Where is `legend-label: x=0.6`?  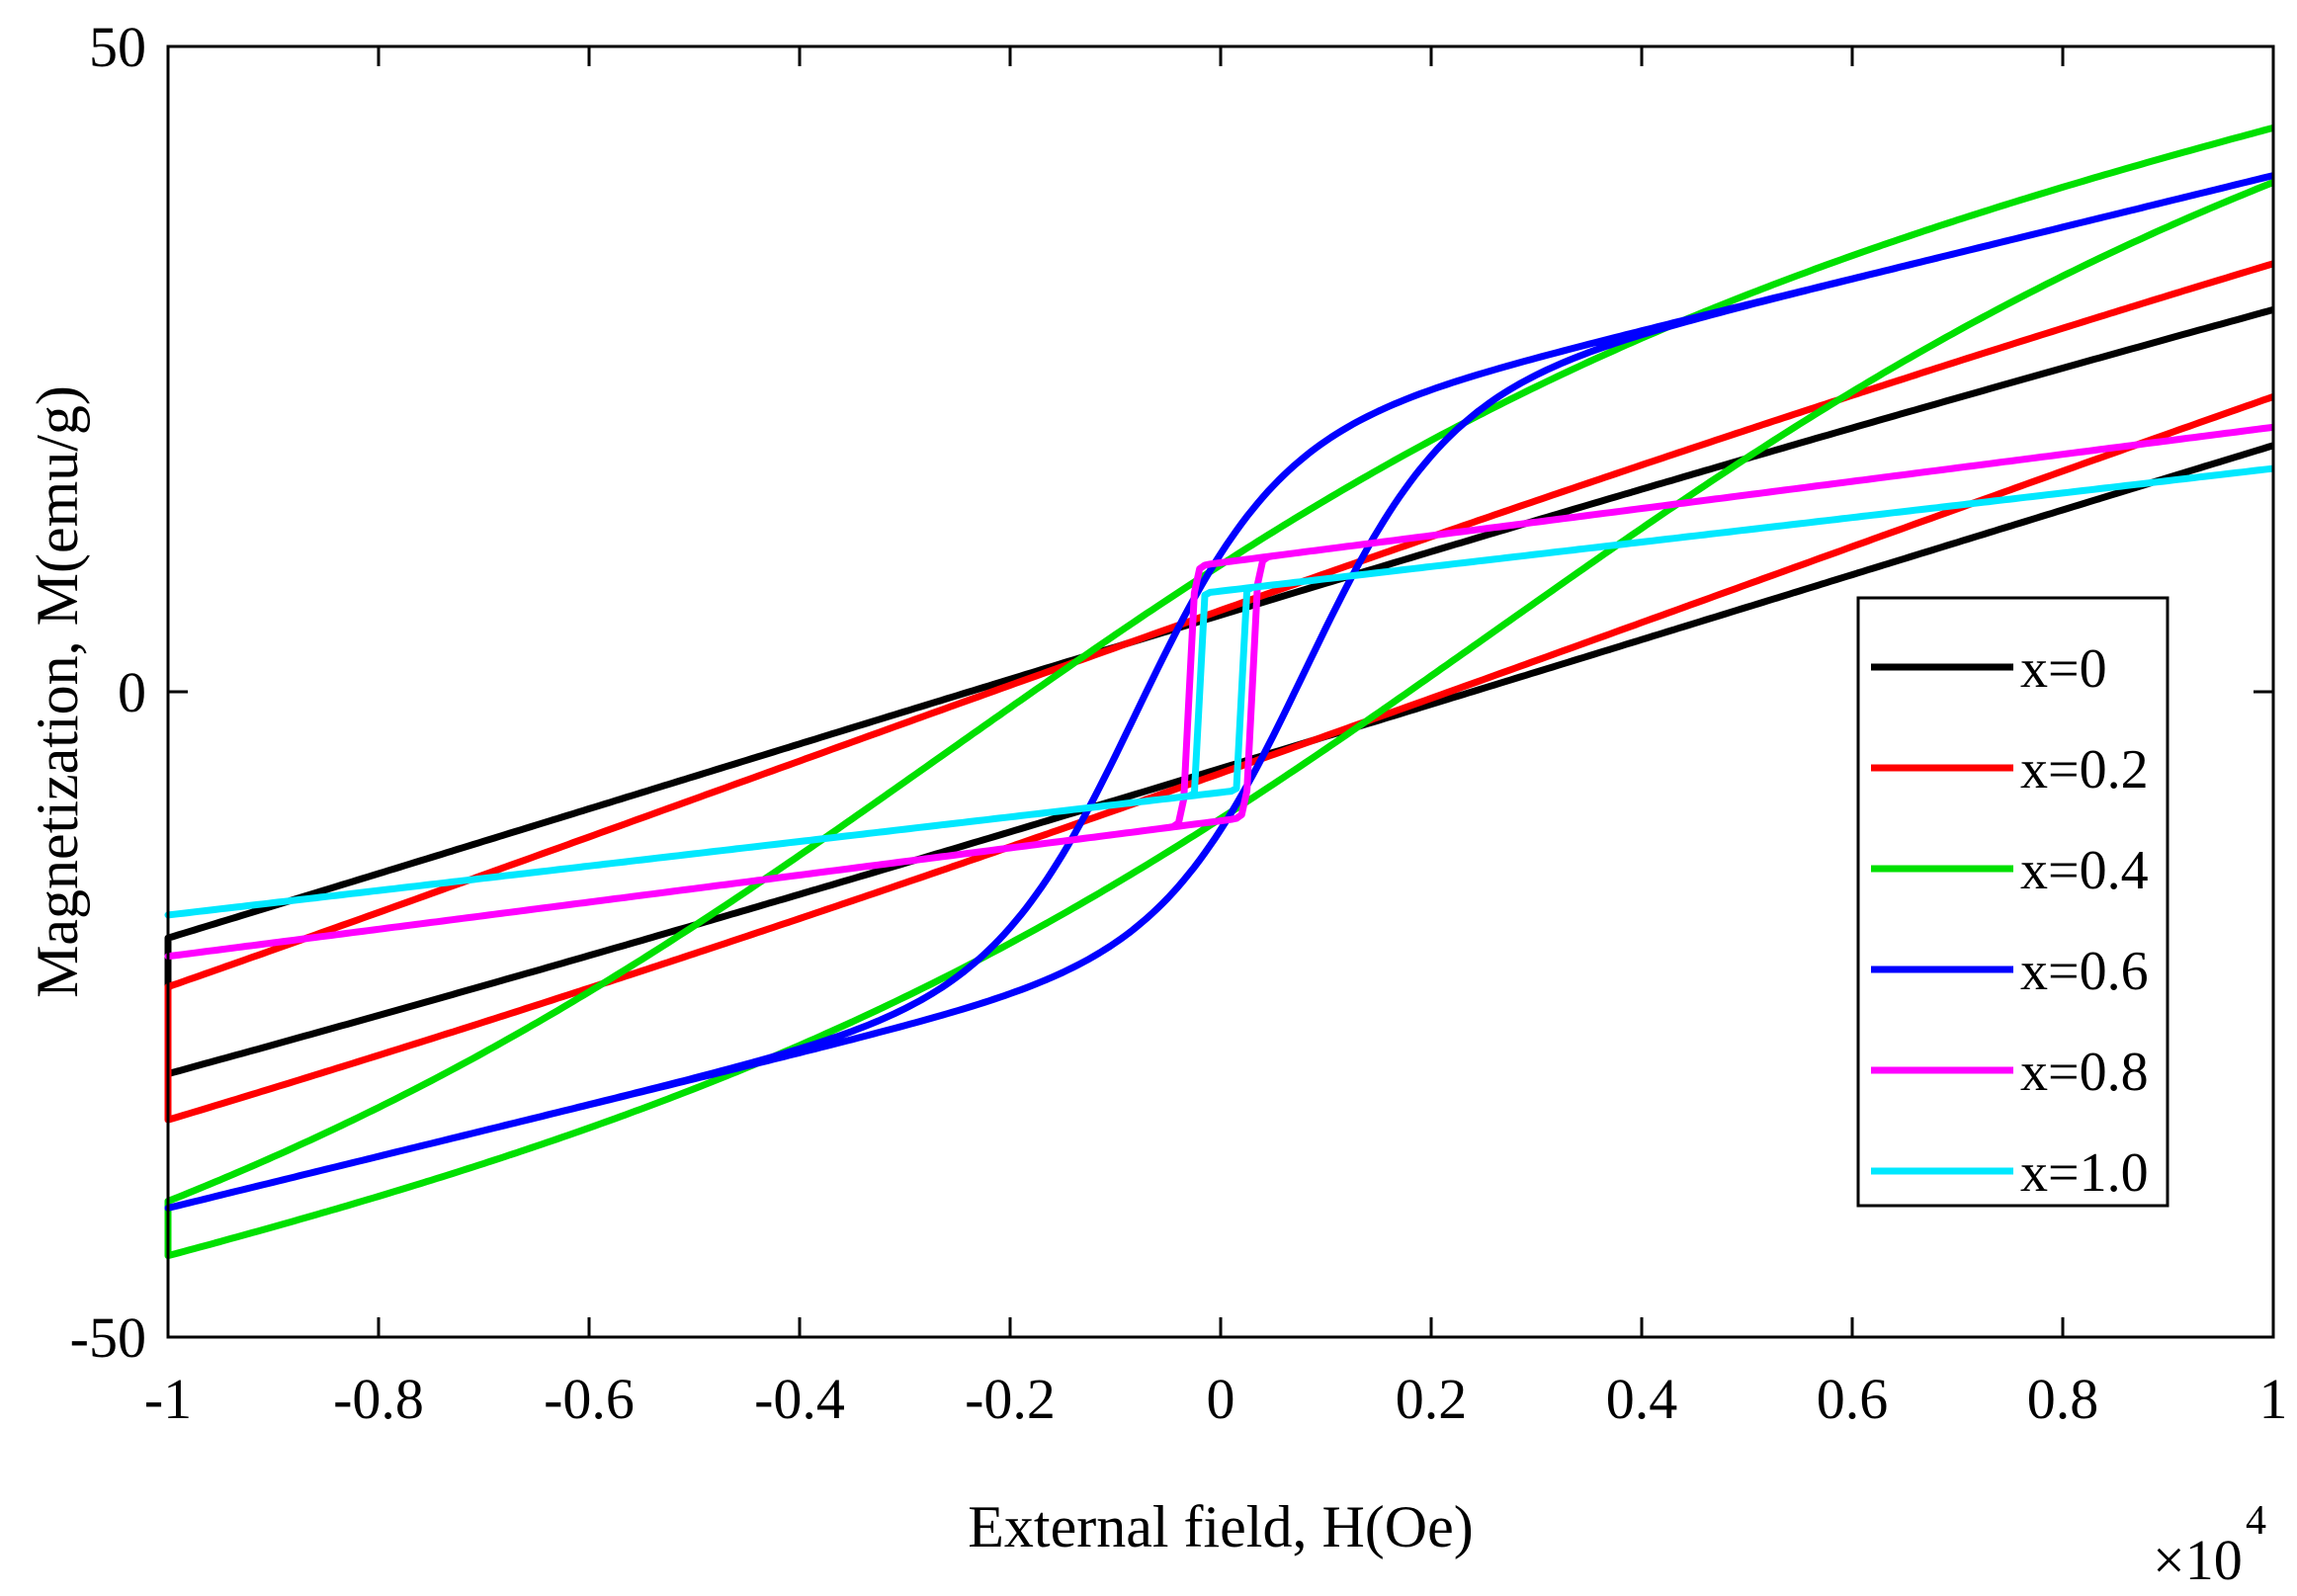
legend-label: x=0.6 is located at coordinates (2084, 971).